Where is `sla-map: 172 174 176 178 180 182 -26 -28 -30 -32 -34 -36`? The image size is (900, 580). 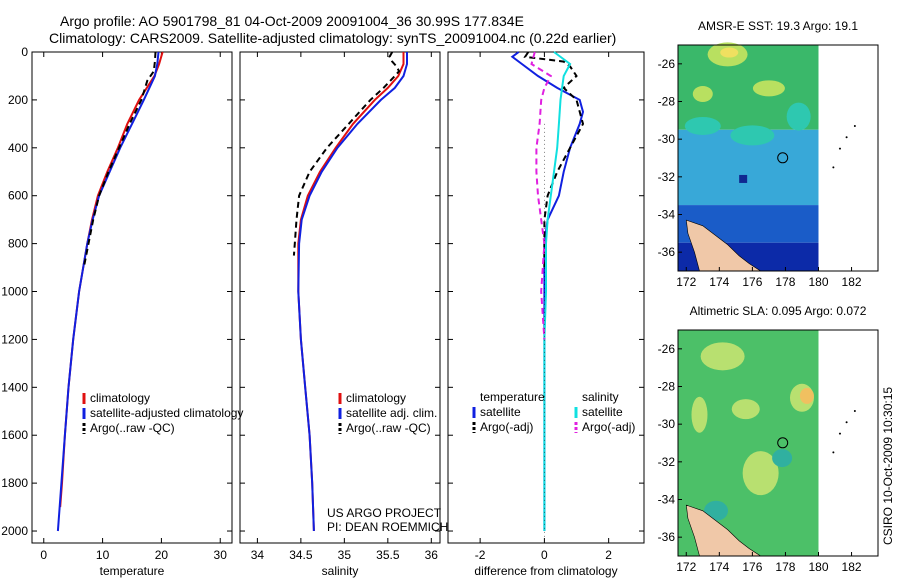
sla-map: 172 174 176 178 180 182 -26 -28 -30 -32 -34 -36 is located at coordinates (768, 451).